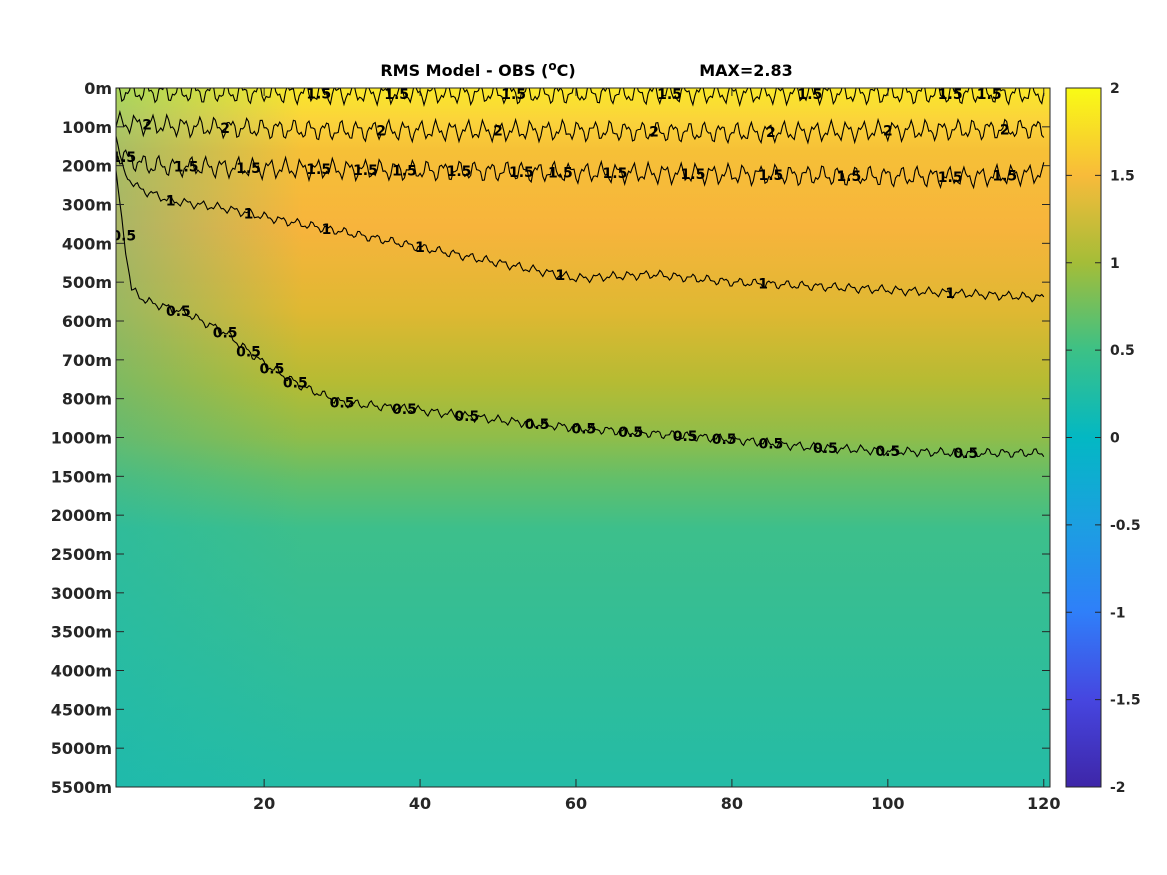 This screenshot has height=875, width=1167. I want to click on y-tick-label: 500m, so click(87, 282).